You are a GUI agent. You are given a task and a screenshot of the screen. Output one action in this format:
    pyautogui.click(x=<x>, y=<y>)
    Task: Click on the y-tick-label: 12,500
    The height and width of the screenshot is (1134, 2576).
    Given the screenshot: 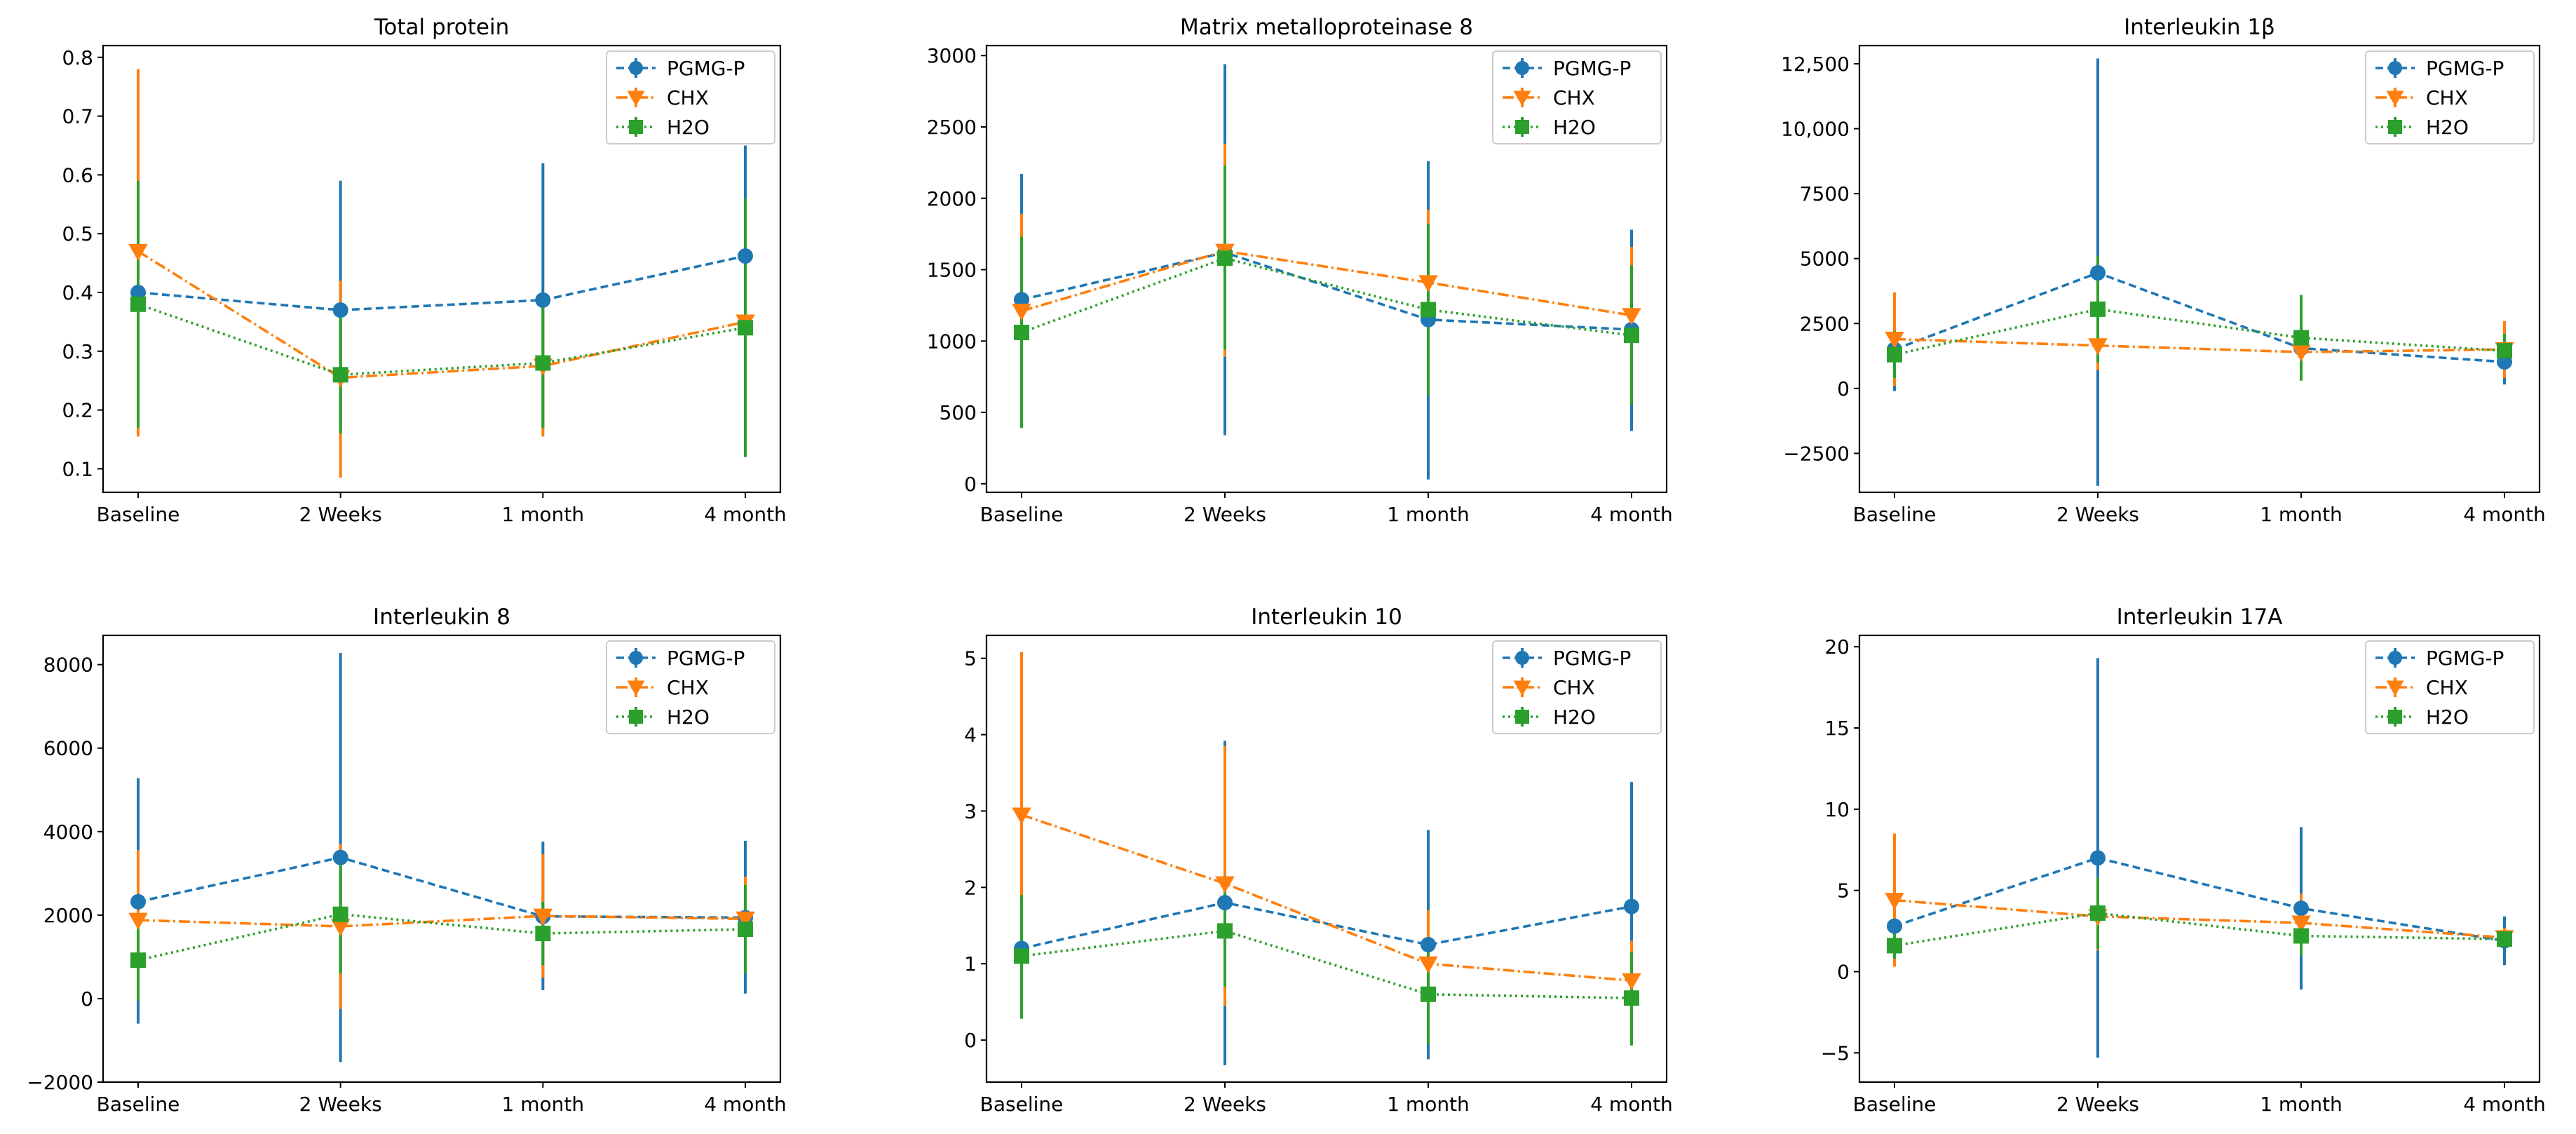 What is the action you would take?
    pyautogui.click(x=1815, y=64)
    